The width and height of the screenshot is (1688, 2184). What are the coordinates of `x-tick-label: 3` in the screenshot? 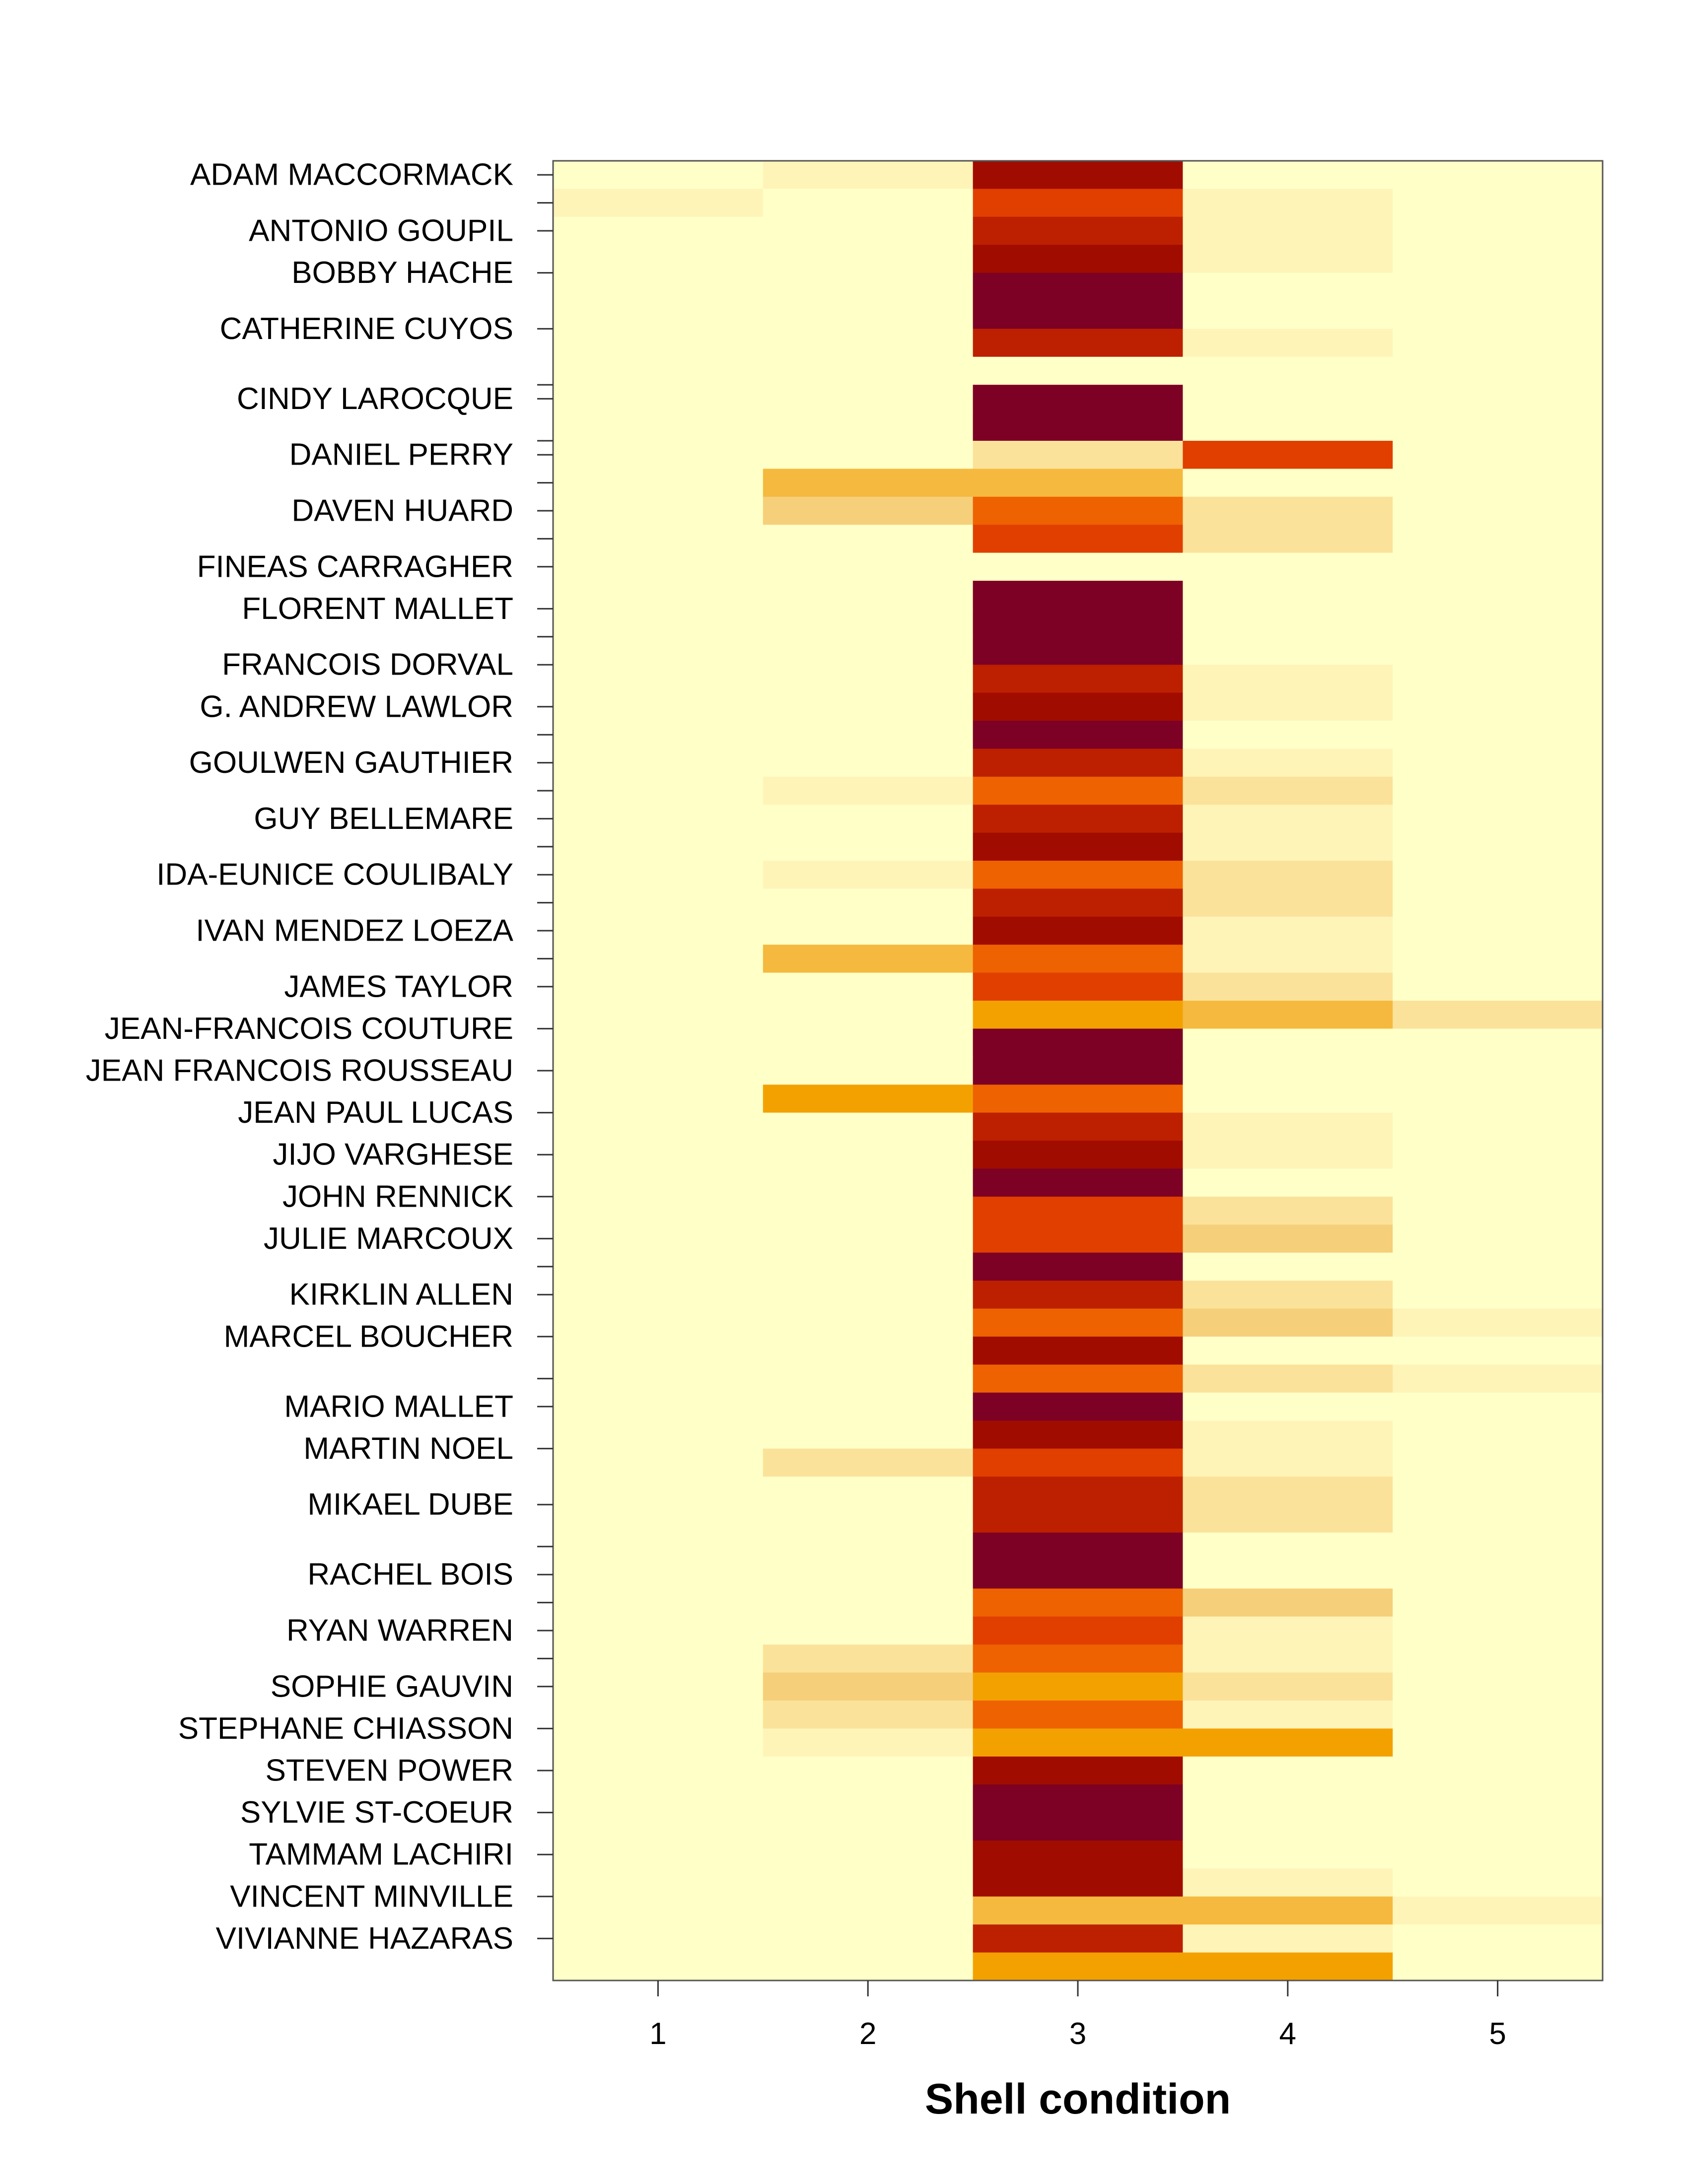 It's located at (1077, 2034).